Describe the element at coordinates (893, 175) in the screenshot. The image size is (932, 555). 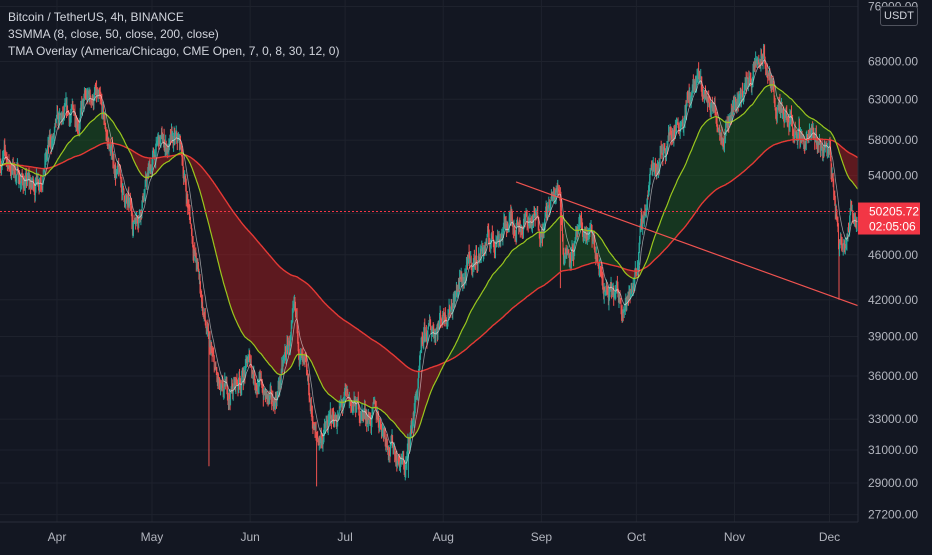
I see `price-tick-label: 54000.00` at that location.